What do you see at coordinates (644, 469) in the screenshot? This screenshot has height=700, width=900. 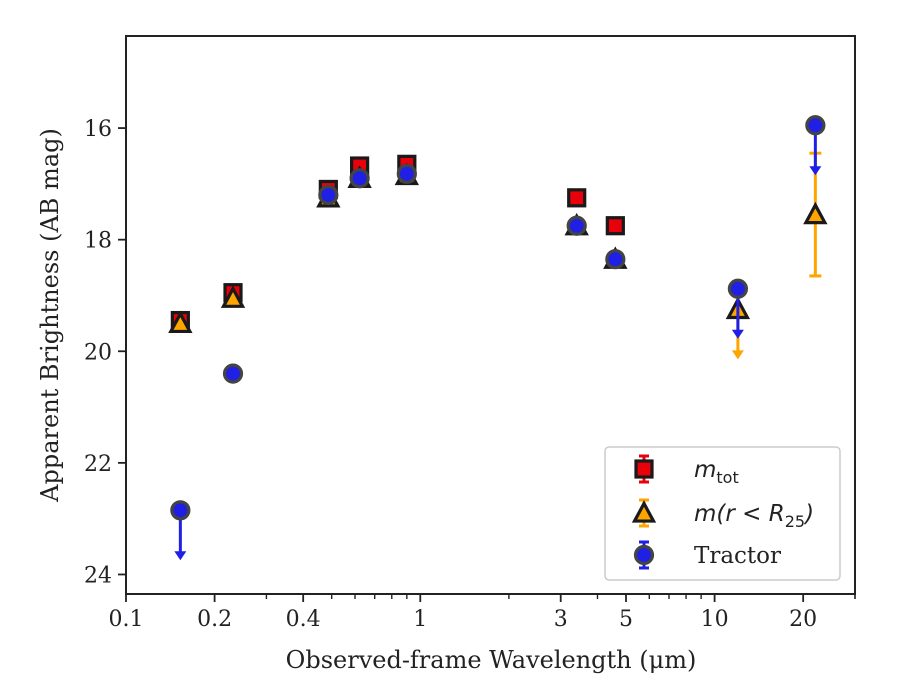 I see `legend-marker-square` at bounding box center [644, 469].